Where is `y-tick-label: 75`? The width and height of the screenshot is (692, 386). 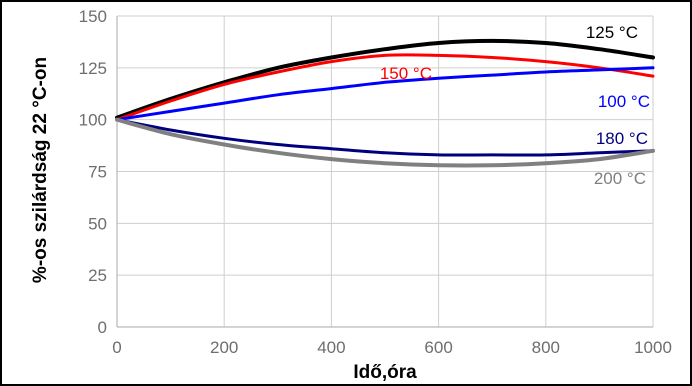
y-tick-label: 75 is located at coordinates (97, 172).